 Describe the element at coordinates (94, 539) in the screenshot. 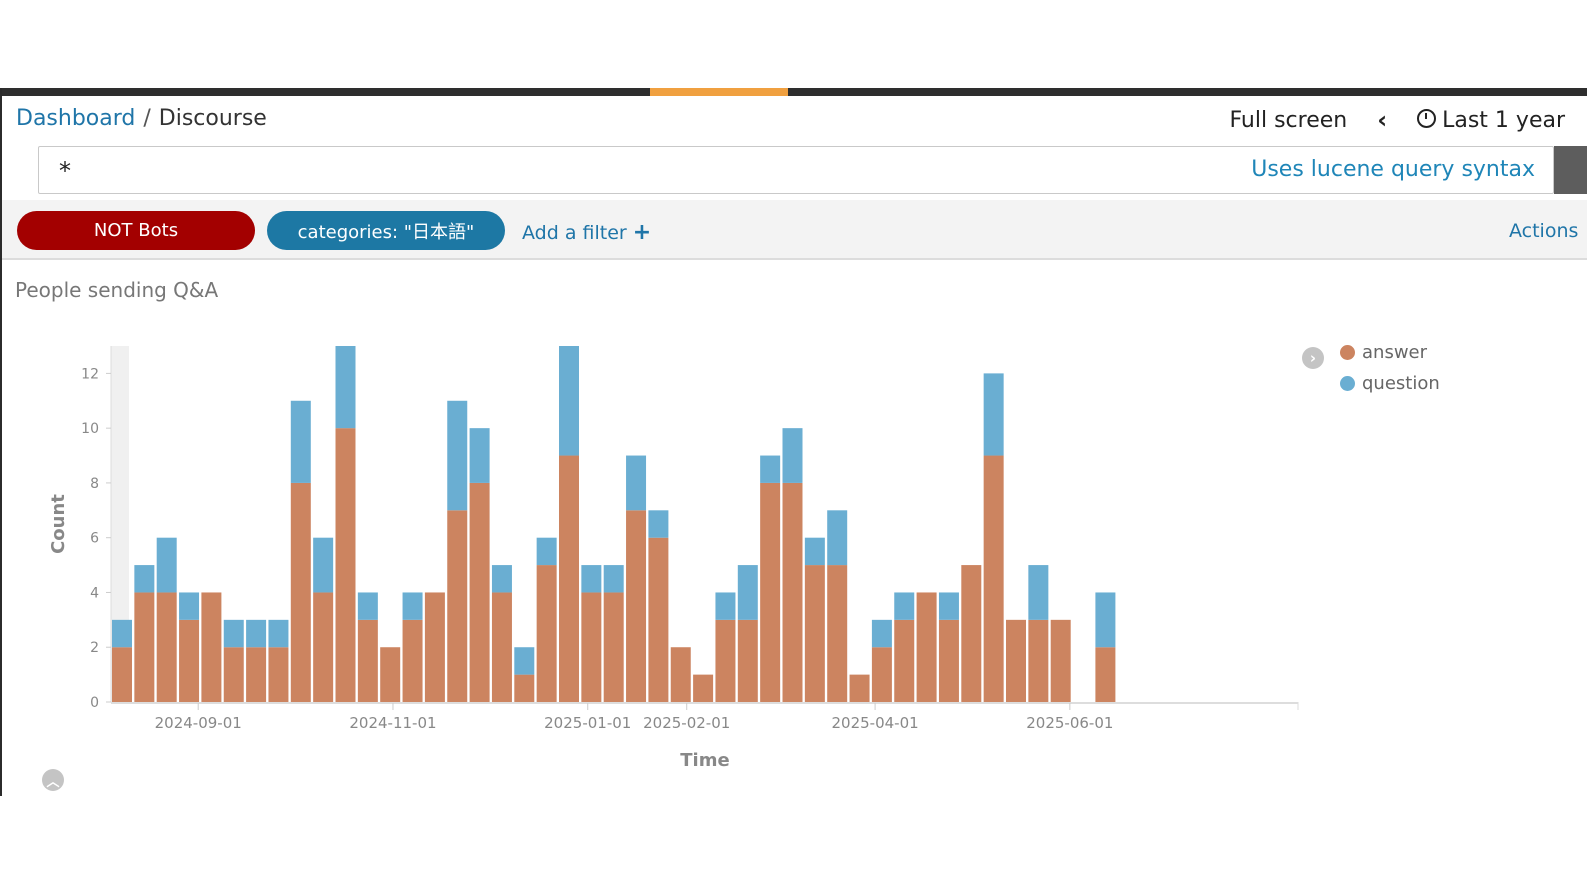

I see `y-tick-label: 6` at that location.